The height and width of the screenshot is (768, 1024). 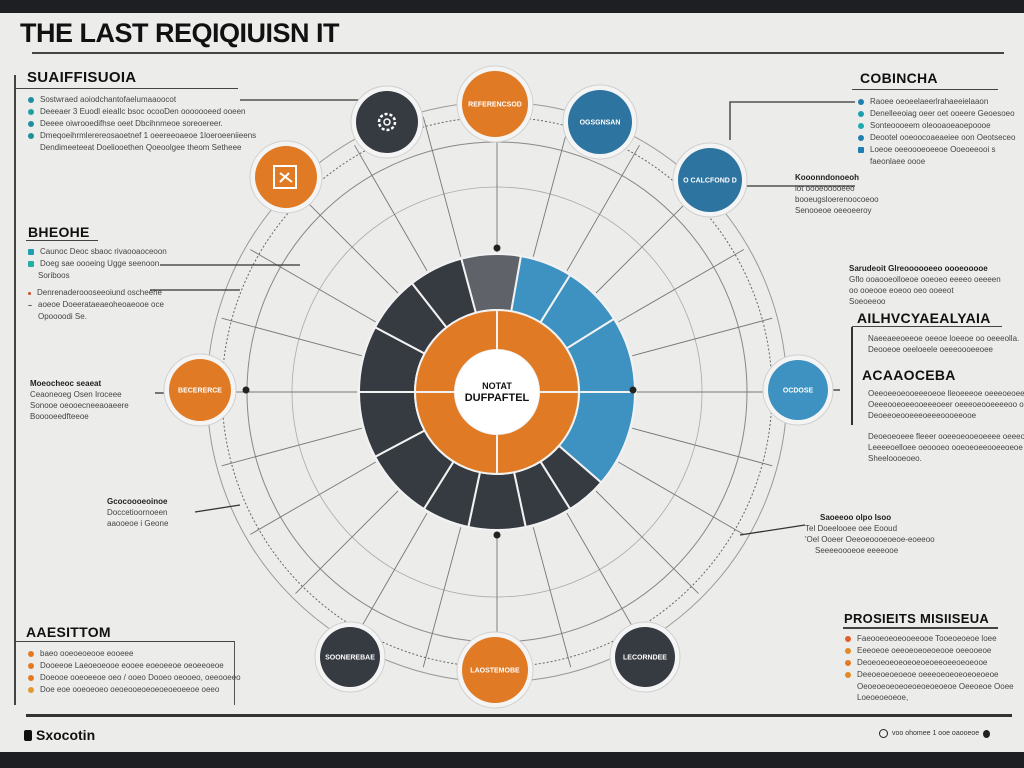 What do you see at coordinates (833, 210) in the screenshot?
I see `callout-line: Senooeoe oeeoeeroy` at bounding box center [833, 210].